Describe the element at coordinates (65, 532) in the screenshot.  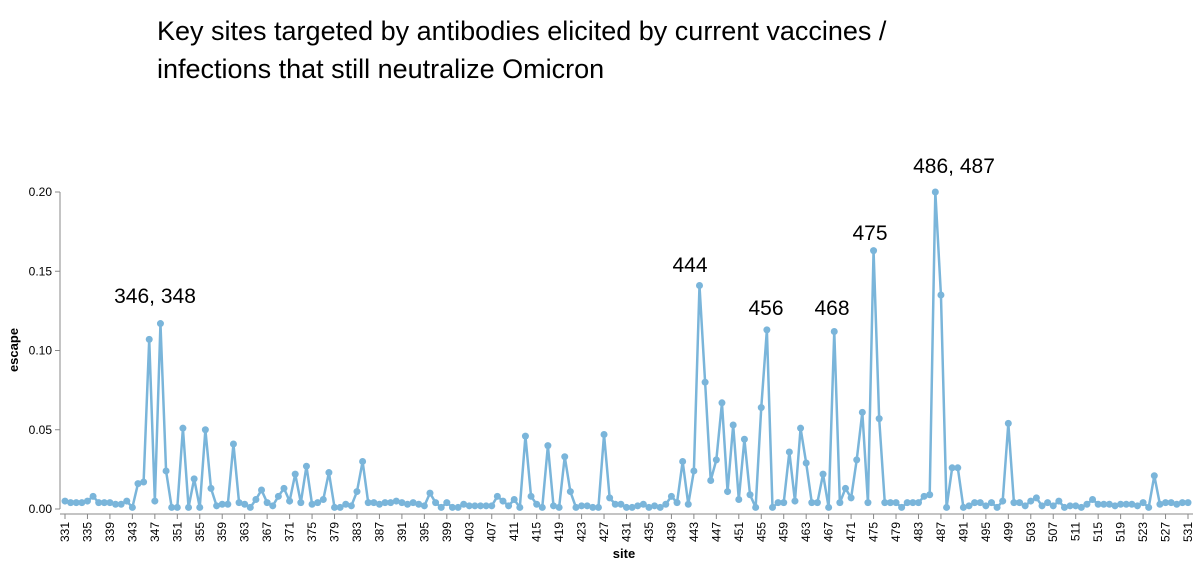
I see `x-tick-label: 331` at that location.